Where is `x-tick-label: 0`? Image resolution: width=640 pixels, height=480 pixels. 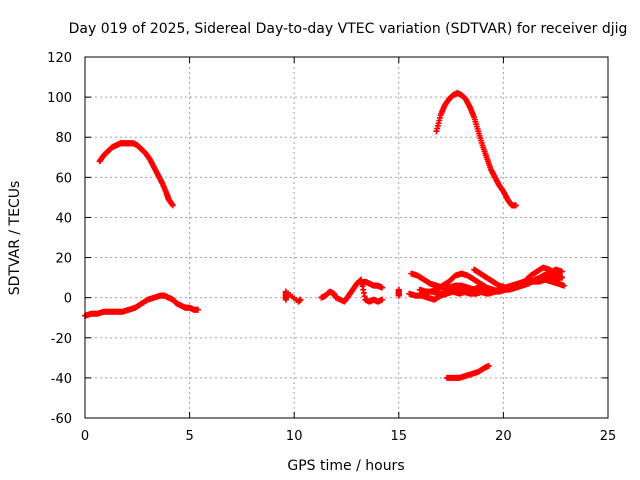 x-tick-label: 0 is located at coordinates (85, 436).